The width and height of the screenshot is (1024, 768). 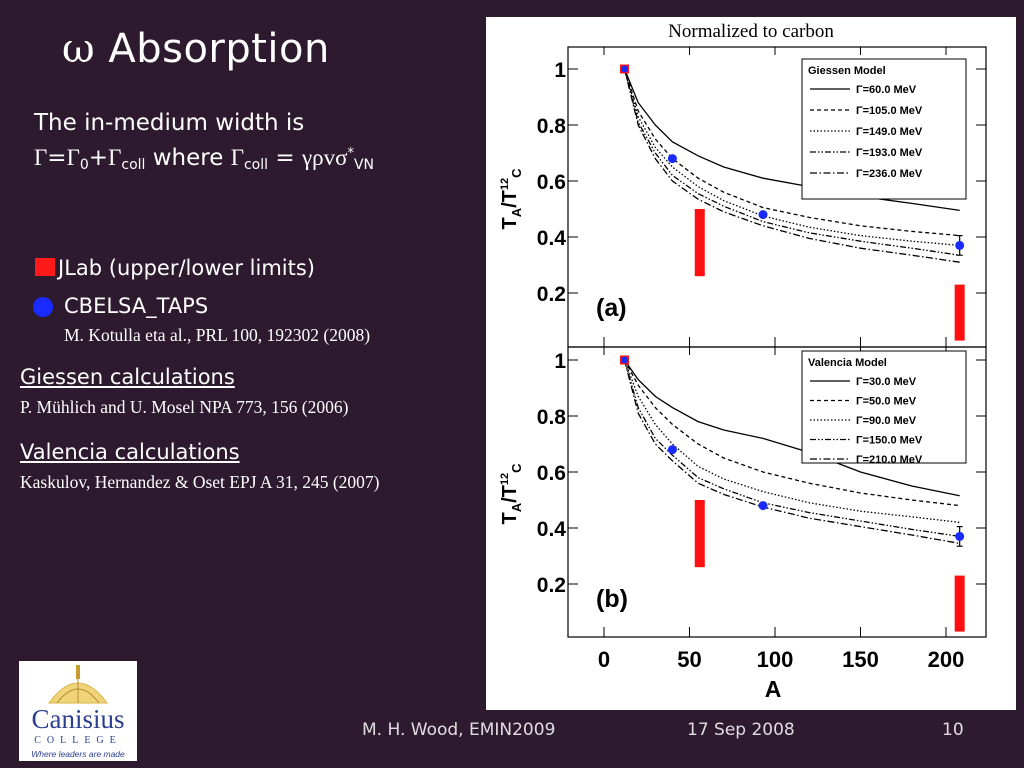 I want to click on width-formula: Γ=Γ0+Γcoll where Γcoll = γρvσ*VN, so click(x=204, y=159).